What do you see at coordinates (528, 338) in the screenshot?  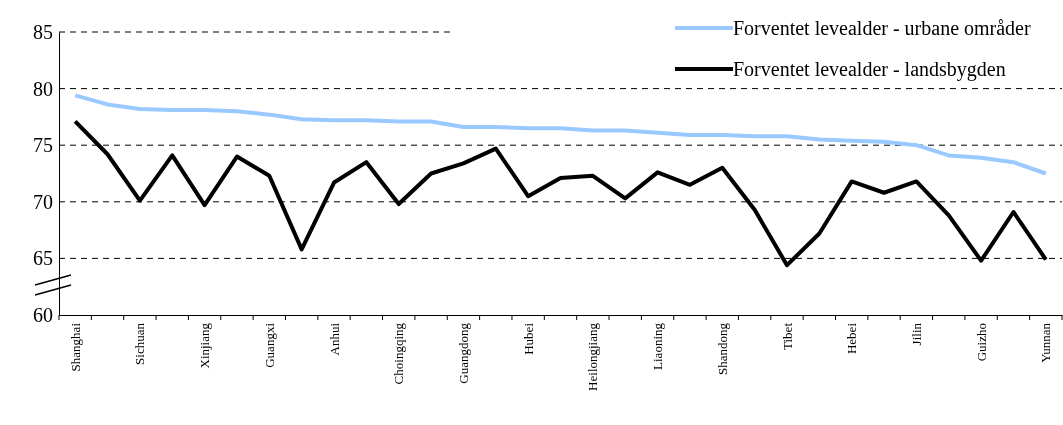 I see `x-tick-label: Hubei` at bounding box center [528, 338].